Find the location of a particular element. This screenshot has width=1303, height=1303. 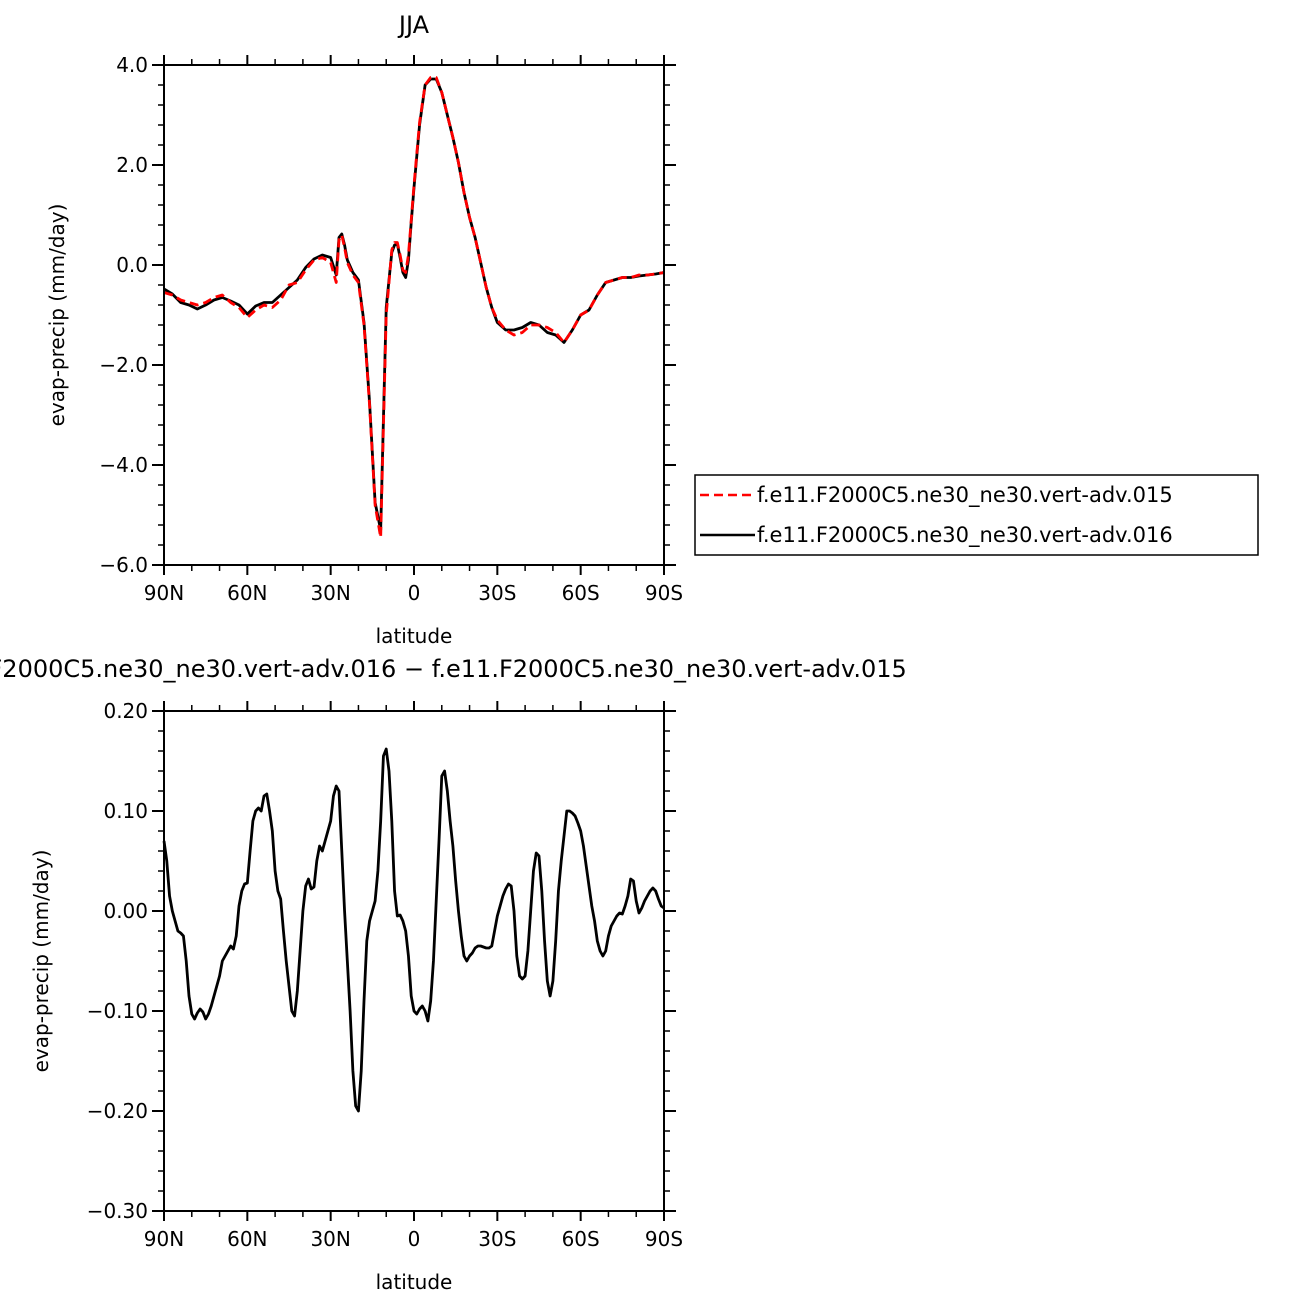

top-chart-y-tick-label: 0.0 is located at coordinates (132, 265).